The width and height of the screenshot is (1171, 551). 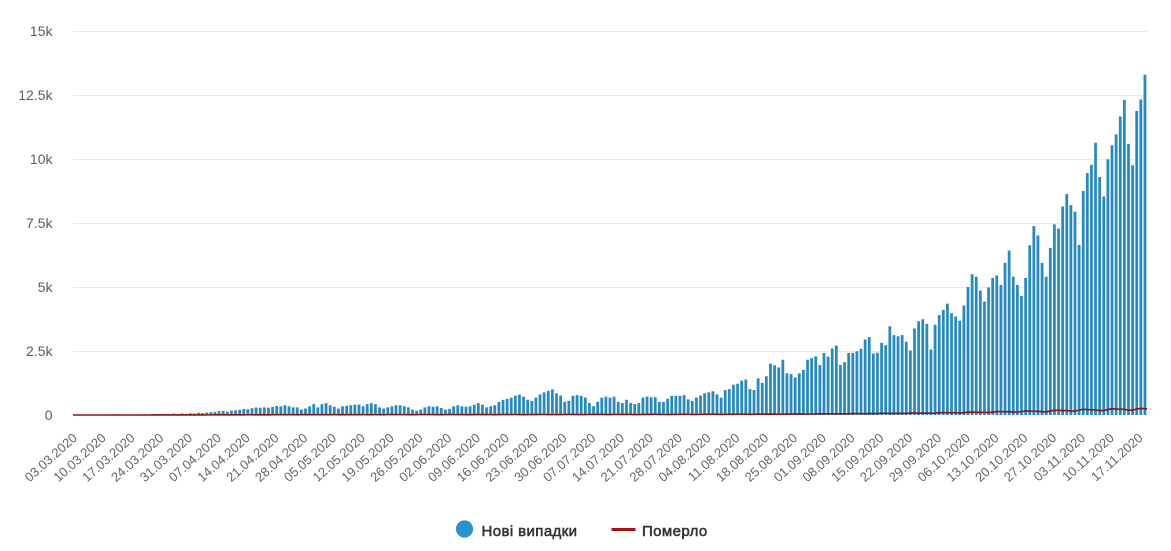 I want to click on svg-text: Нові випадки, so click(x=530, y=531).